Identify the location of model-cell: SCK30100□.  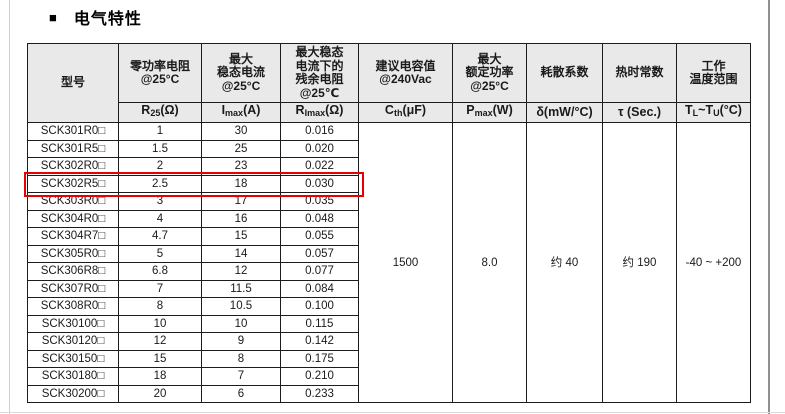
(73, 323).